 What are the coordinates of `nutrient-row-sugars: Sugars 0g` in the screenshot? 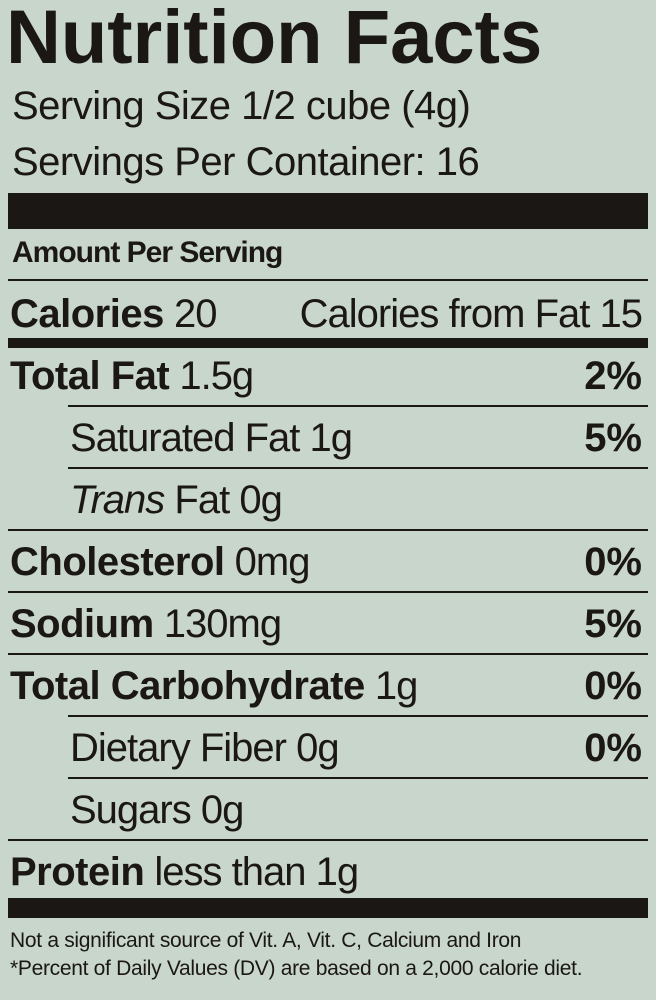 It's located at (328, 816).